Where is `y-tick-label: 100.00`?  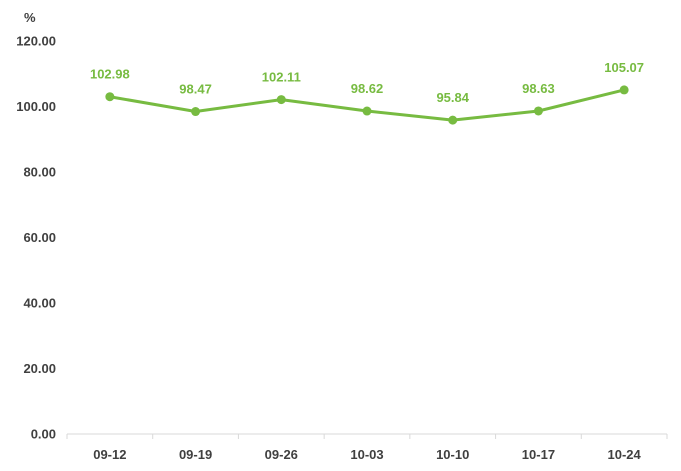
y-tick-label: 100.00 is located at coordinates (36, 106).